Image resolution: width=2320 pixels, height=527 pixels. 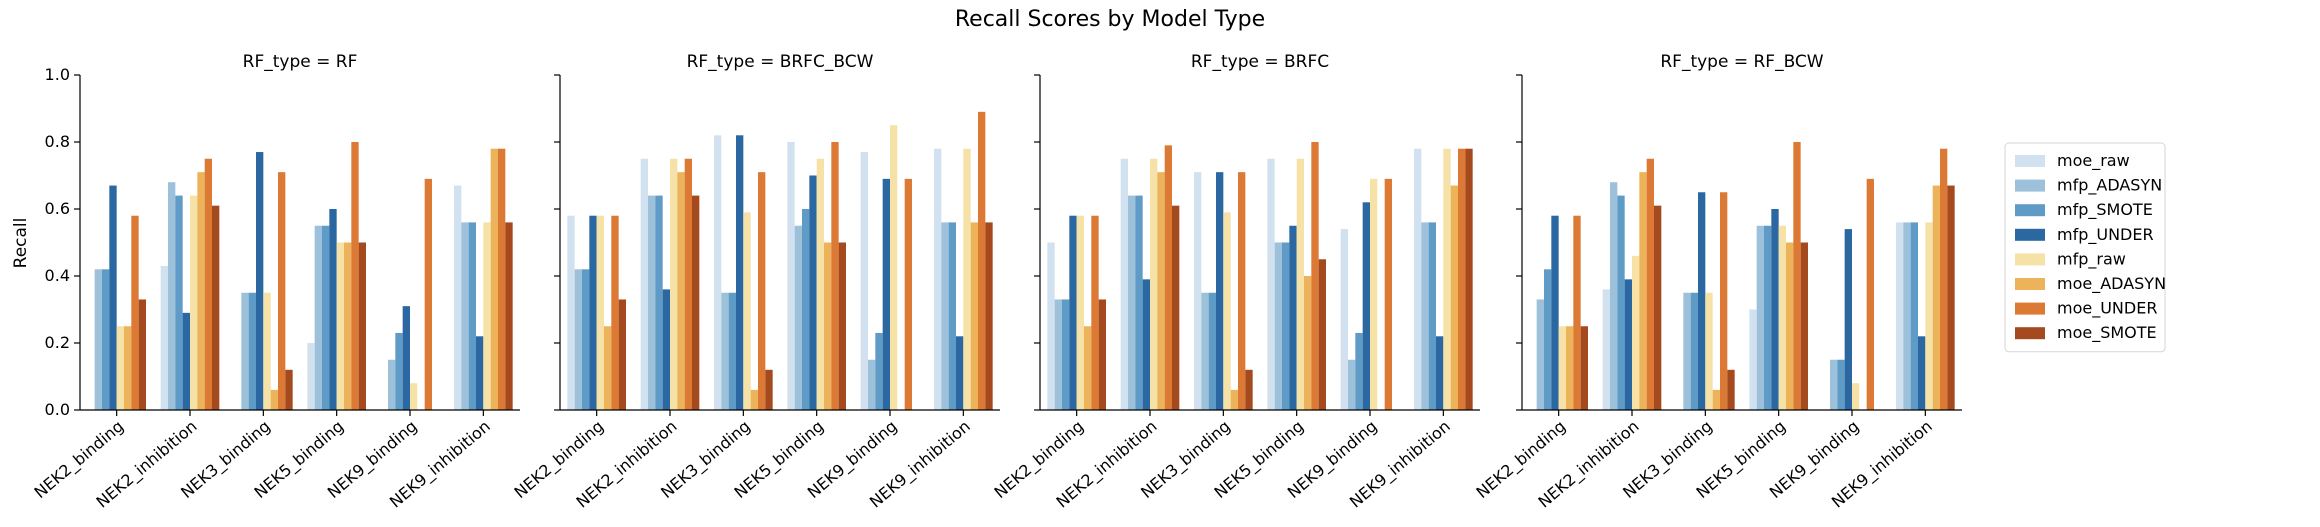 What do you see at coordinates (1260, 62) in the screenshot?
I see `panel-title: RF_type = BRFC` at bounding box center [1260, 62].